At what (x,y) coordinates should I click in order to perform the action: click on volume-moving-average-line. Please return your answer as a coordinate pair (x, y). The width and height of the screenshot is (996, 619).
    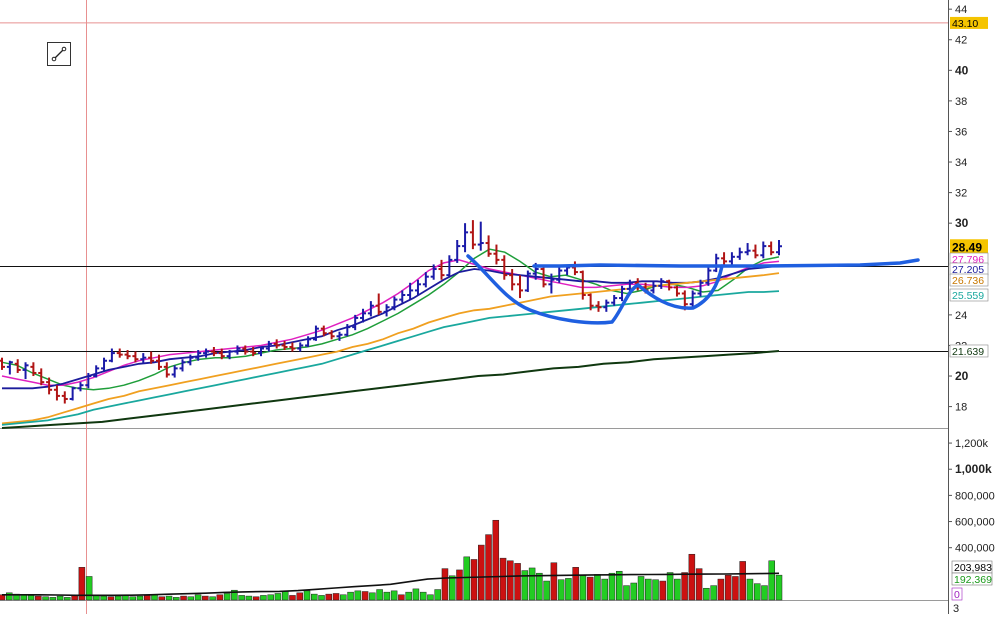
    Looking at the image, I should click on (391, 584).